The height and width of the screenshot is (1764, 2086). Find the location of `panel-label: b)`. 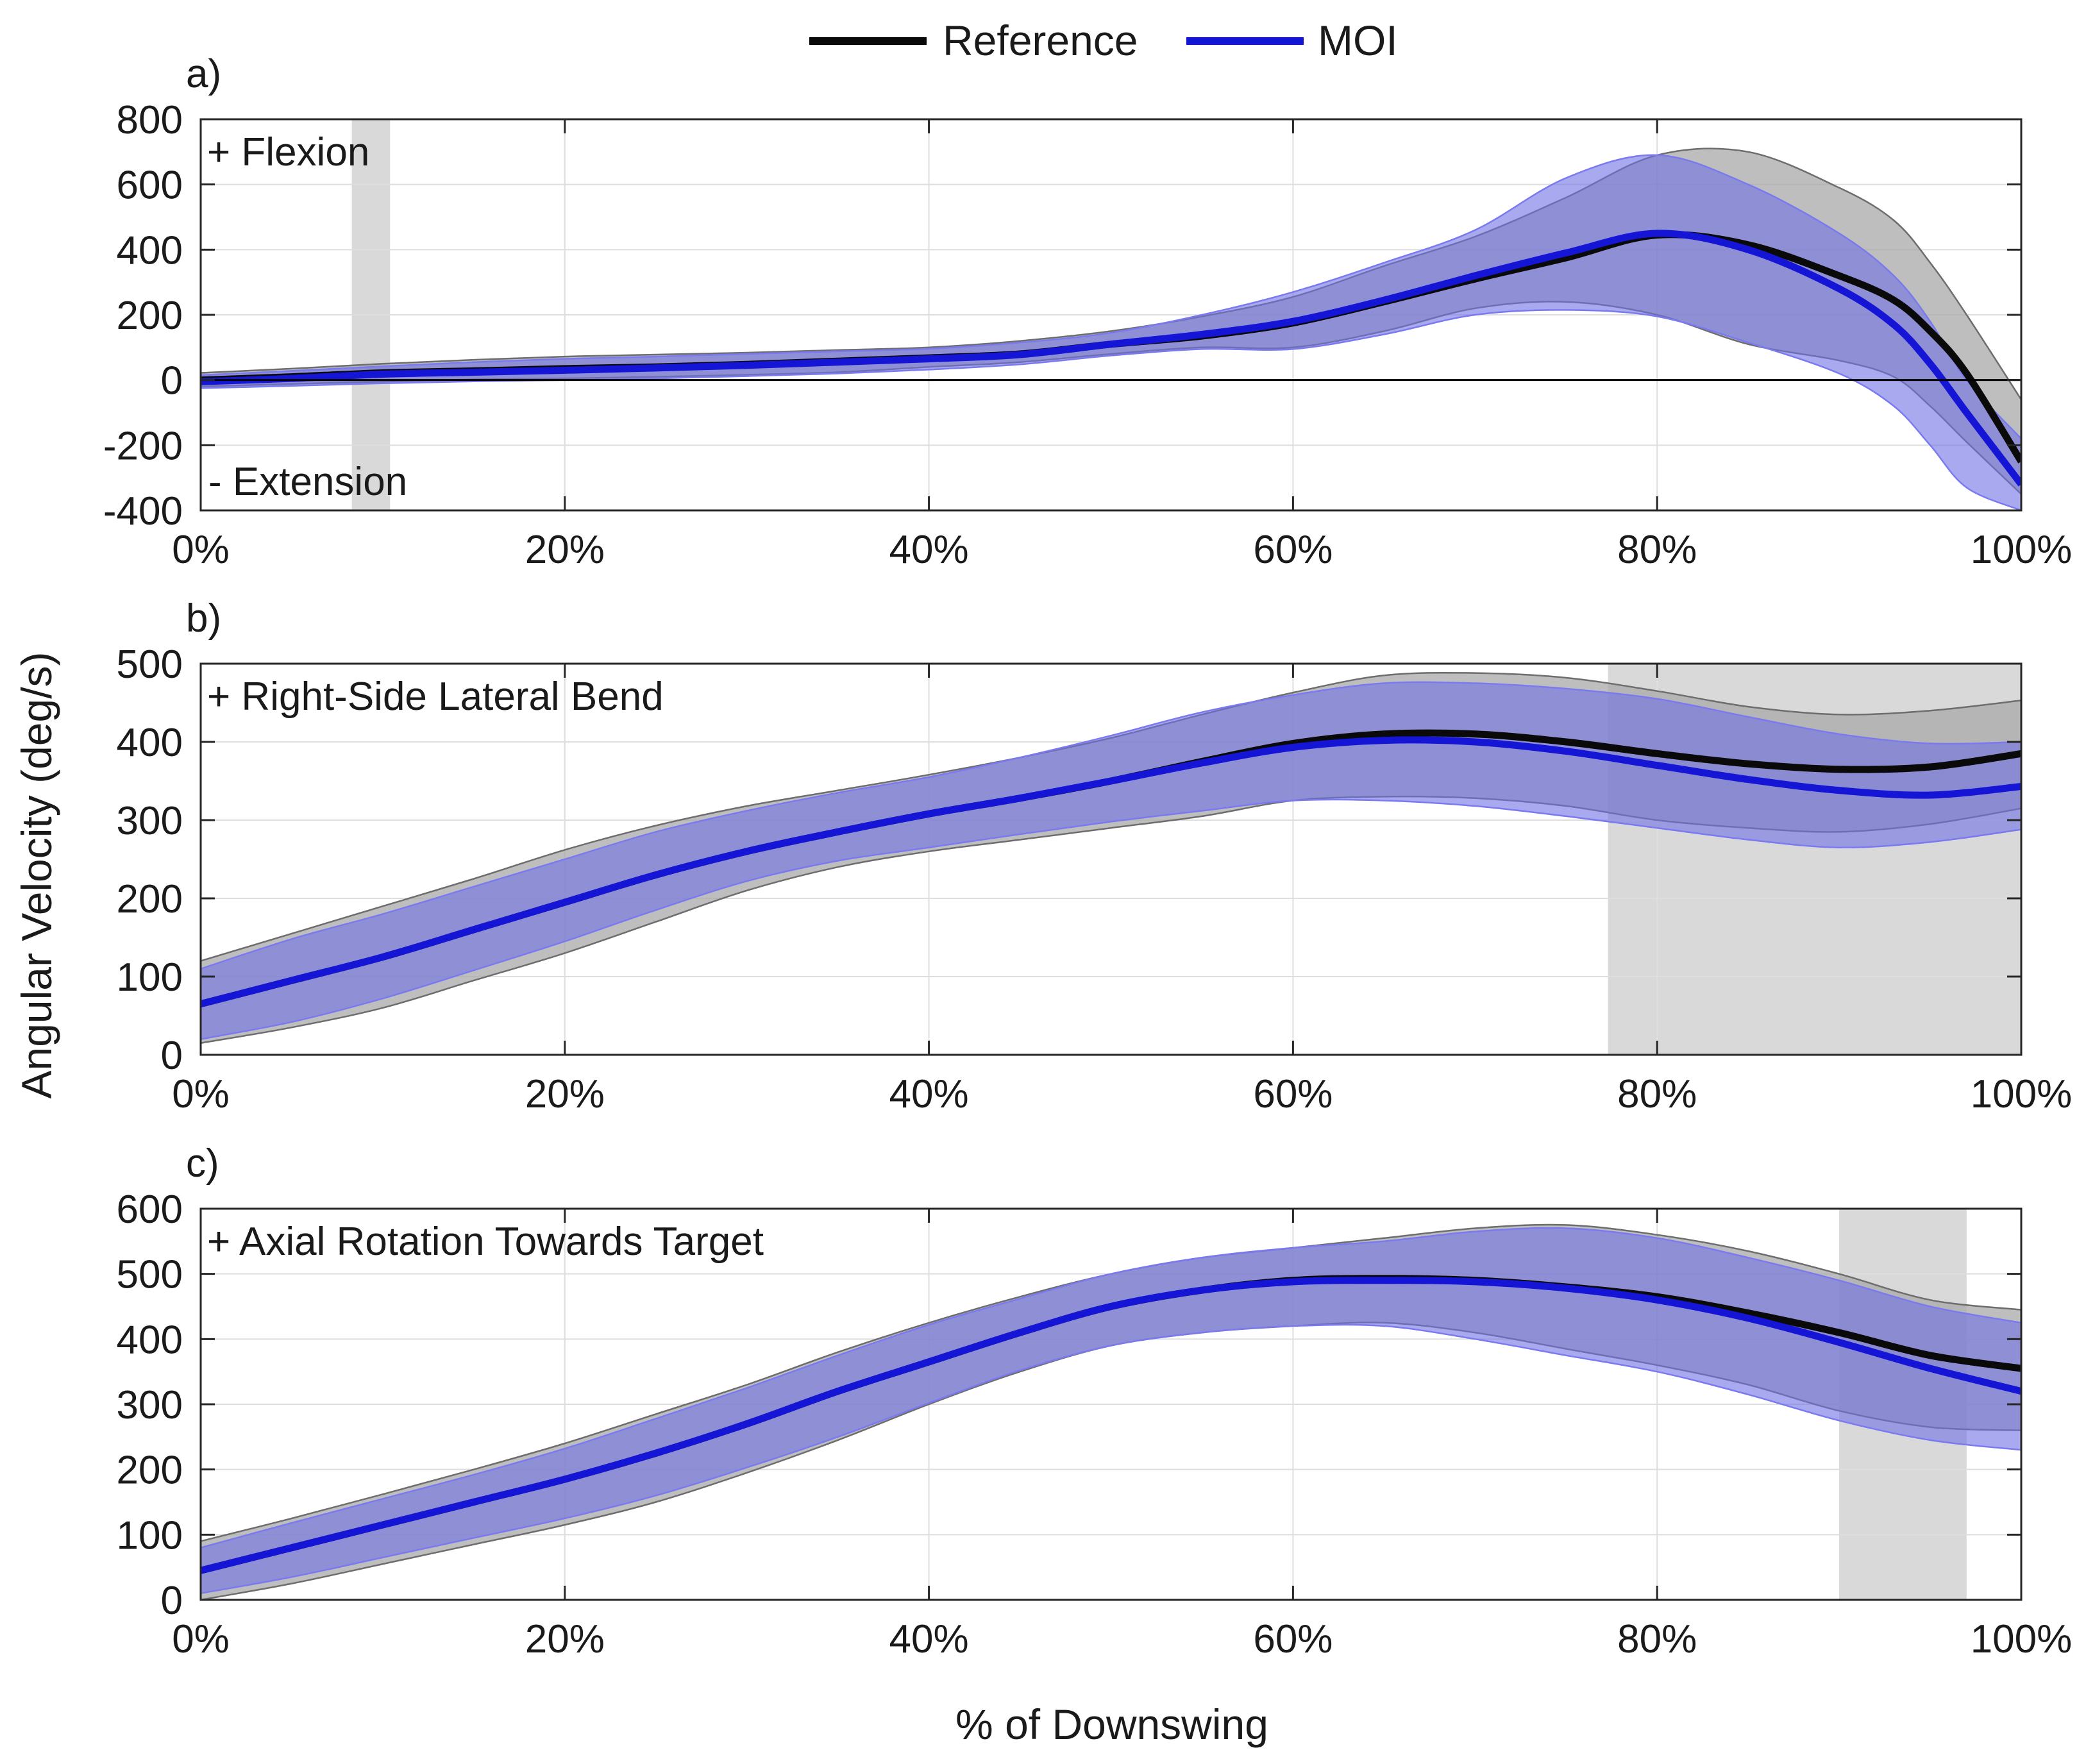

panel-label: b) is located at coordinates (203, 618).